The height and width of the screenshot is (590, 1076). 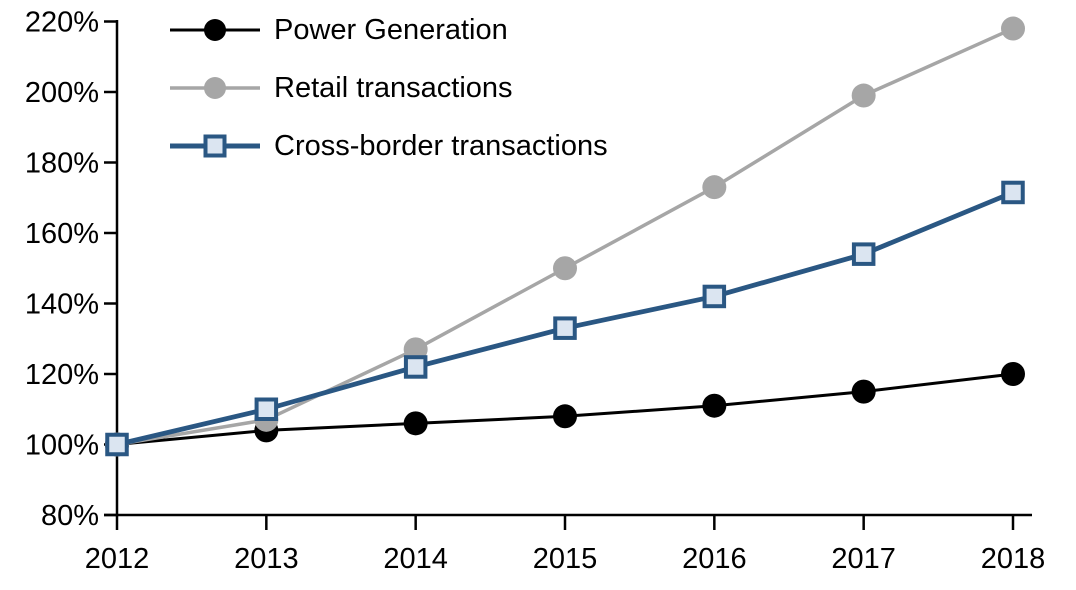 I want to click on legend-item-retail-transactions: Retail transactions, so click(x=389, y=88).